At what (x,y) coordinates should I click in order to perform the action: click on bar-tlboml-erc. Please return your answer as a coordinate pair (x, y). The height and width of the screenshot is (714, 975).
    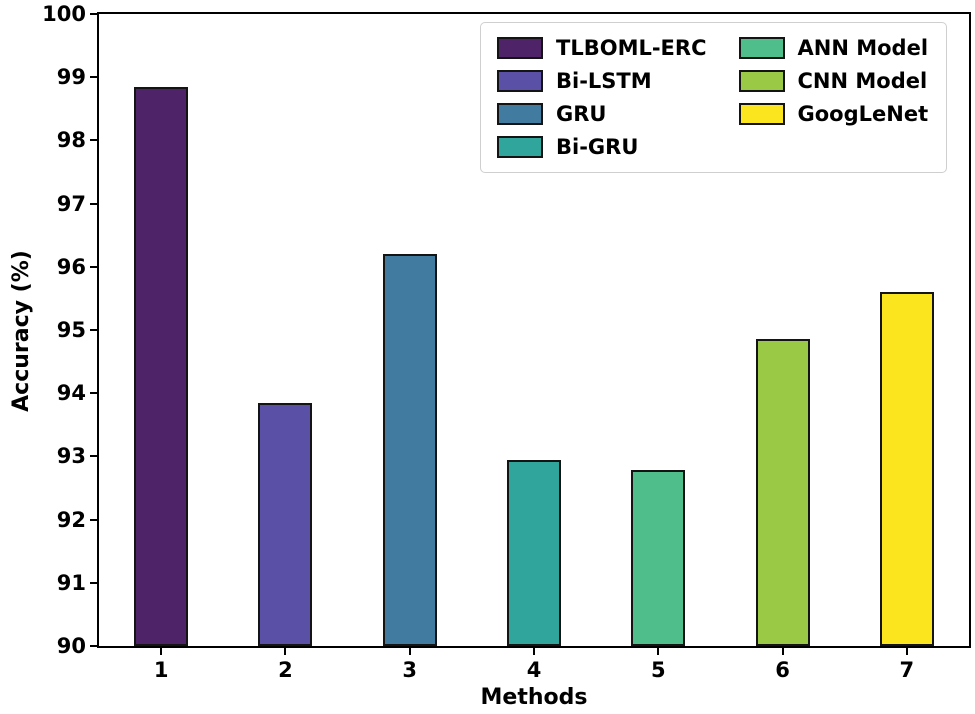
    Looking at the image, I should click on (161, 366).